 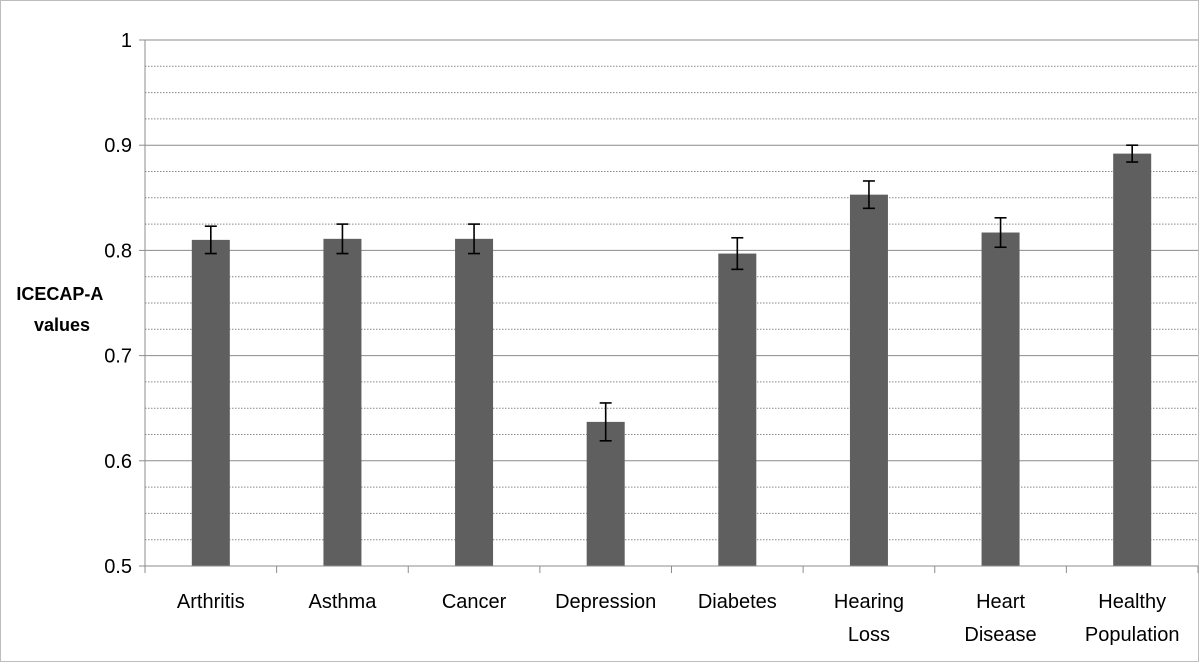 I want to click on y-tick-label: 0.8, so click(x=118, y=251).